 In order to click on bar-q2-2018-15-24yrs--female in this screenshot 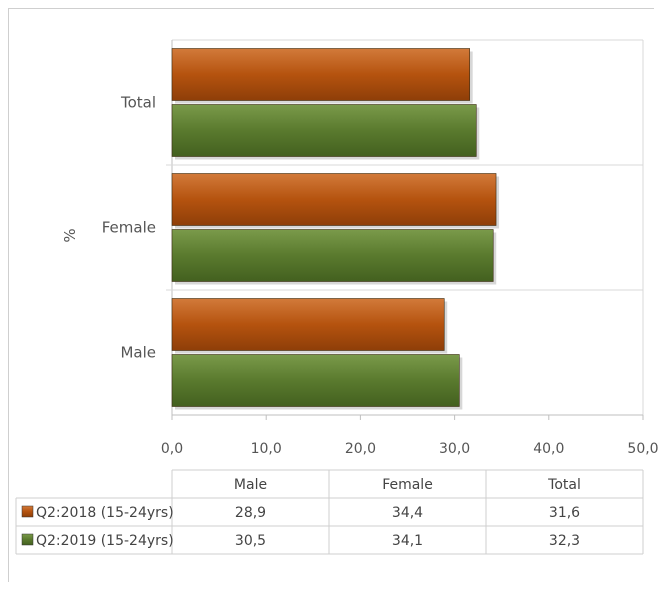, I will do `click(334, 199)`.